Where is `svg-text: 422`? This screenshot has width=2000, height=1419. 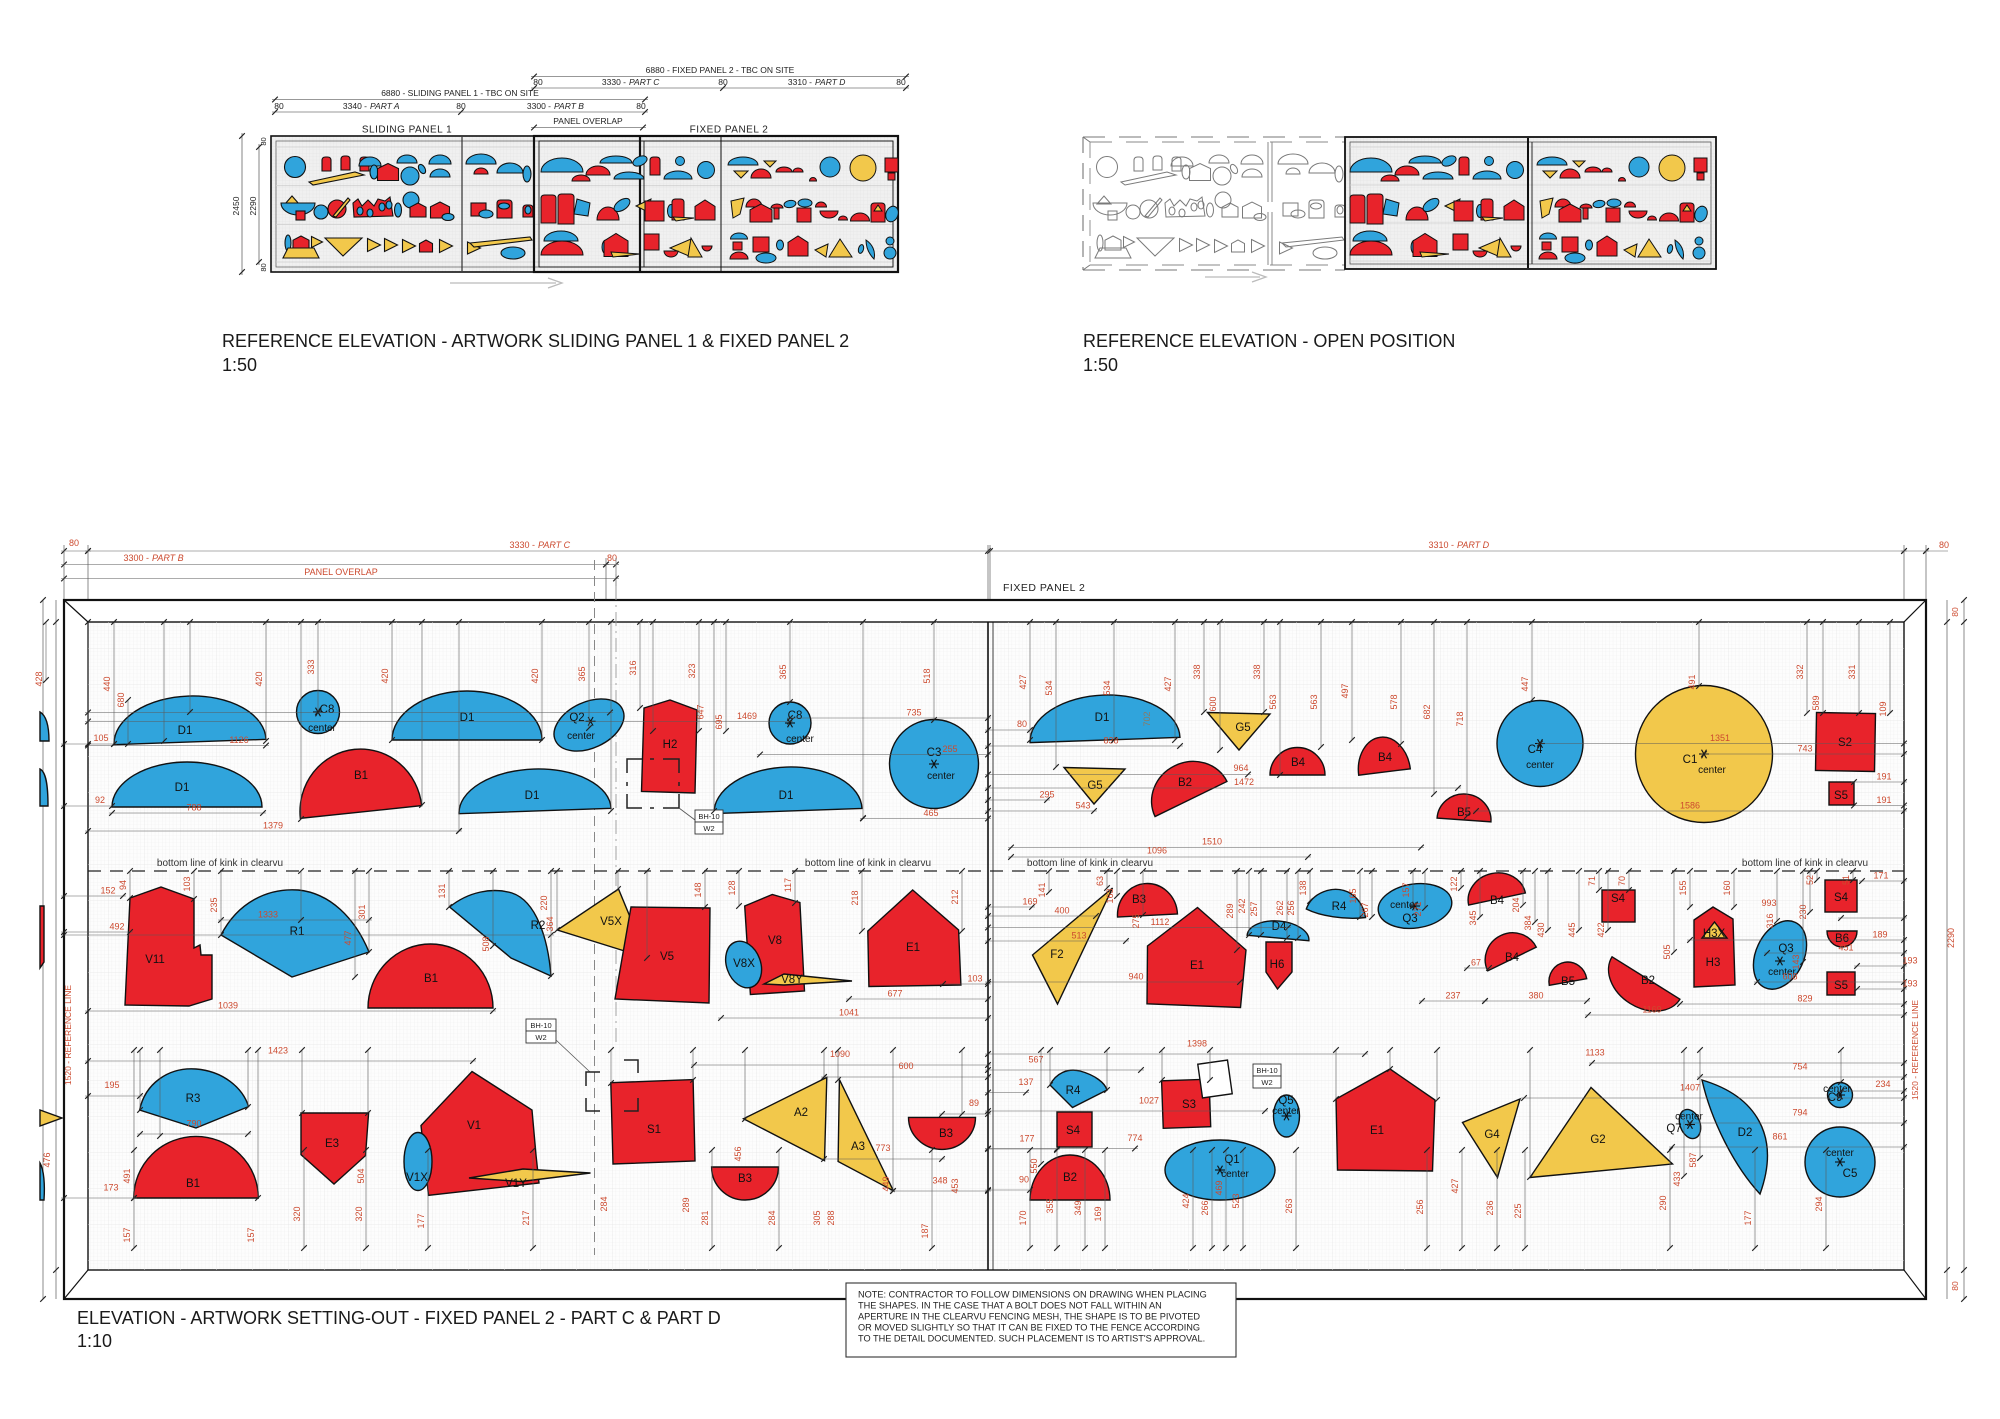
svg-text: 422 is located at coordinates (1601, 929).